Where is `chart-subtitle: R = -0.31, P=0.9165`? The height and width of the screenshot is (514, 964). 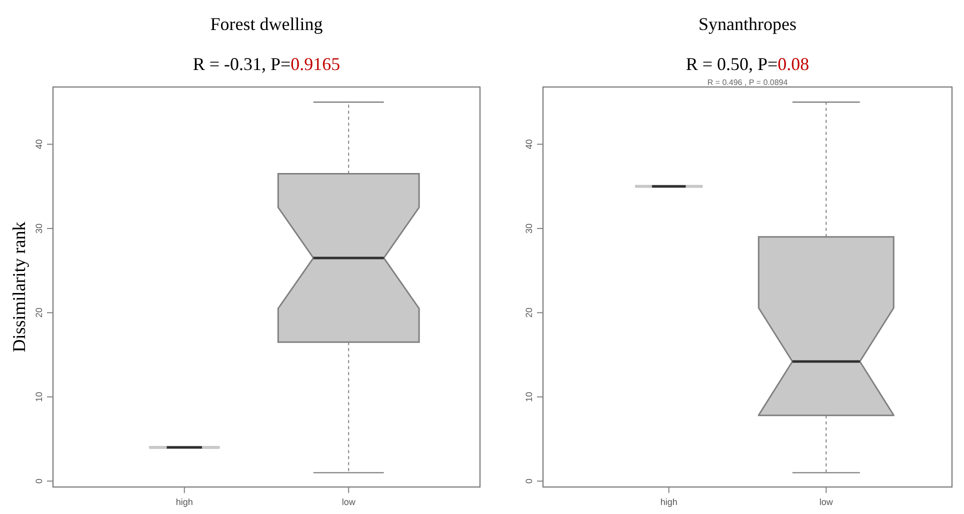
chart-subtitle: R = -0.31, P=0.9165 is located at coordinates (266, 64).